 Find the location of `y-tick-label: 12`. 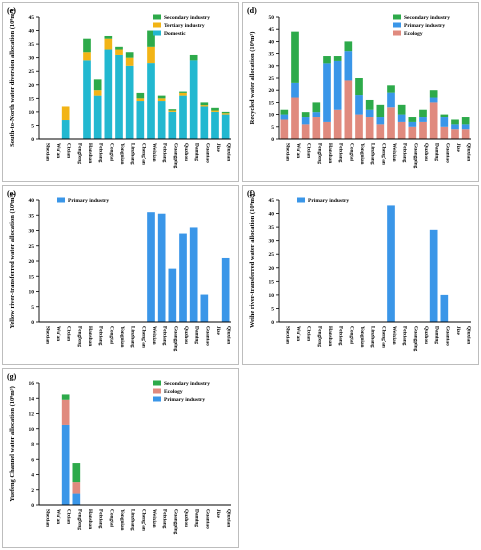

y-tick-label: 12 is located at coordinates (32, 415).